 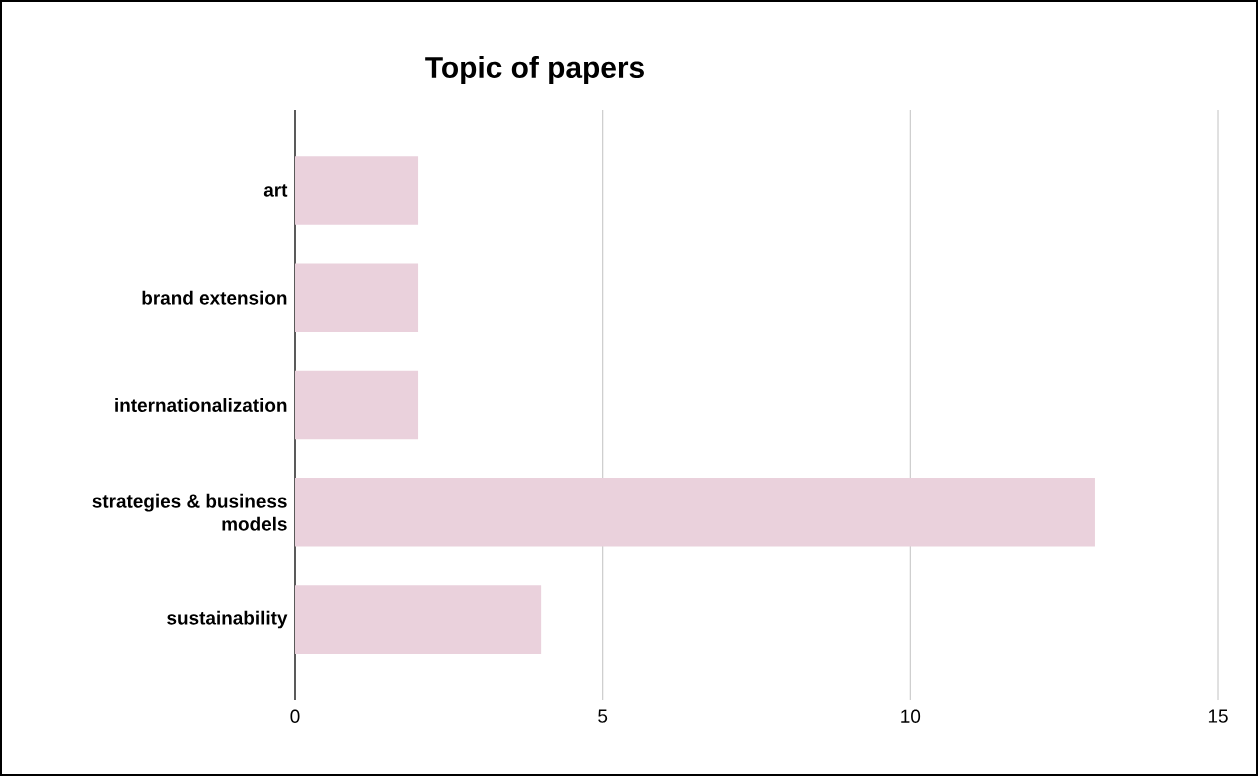 I want to click on x-tick-label: 5, so click(x=603, y=716).